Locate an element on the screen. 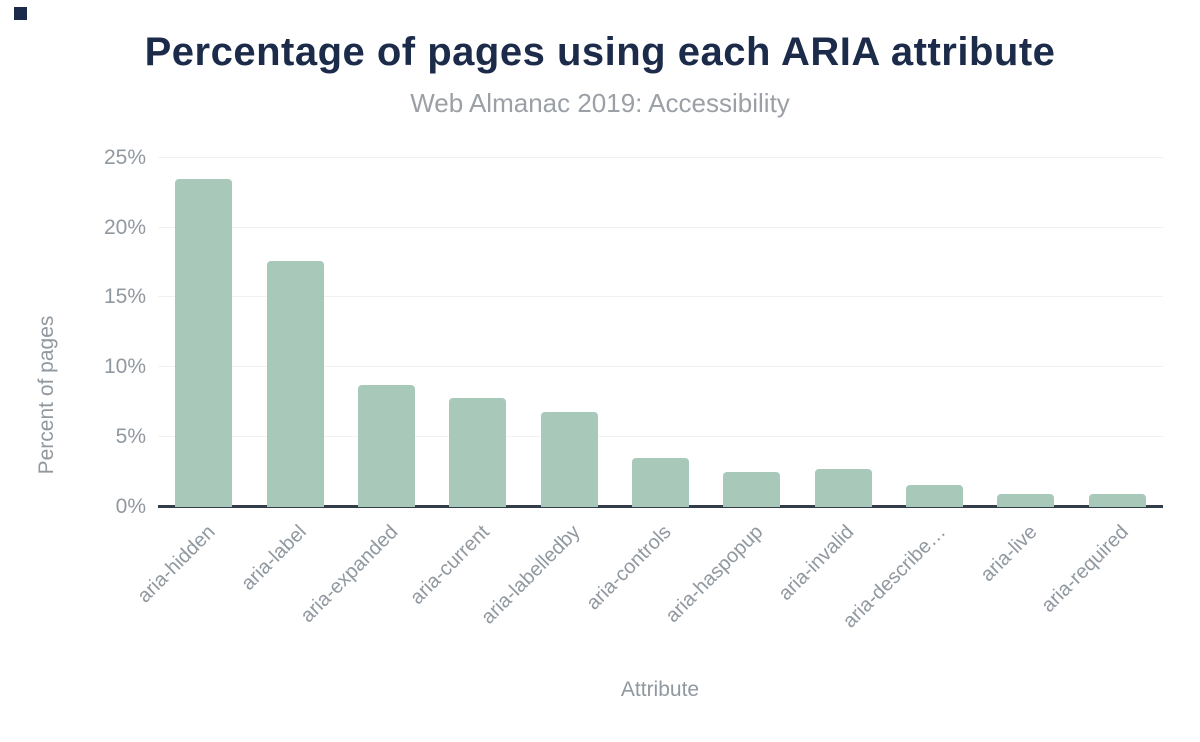 The width and height of the screenshot is (1200, 742). bar-band: aria-live is located at coordinates (1023, 367).